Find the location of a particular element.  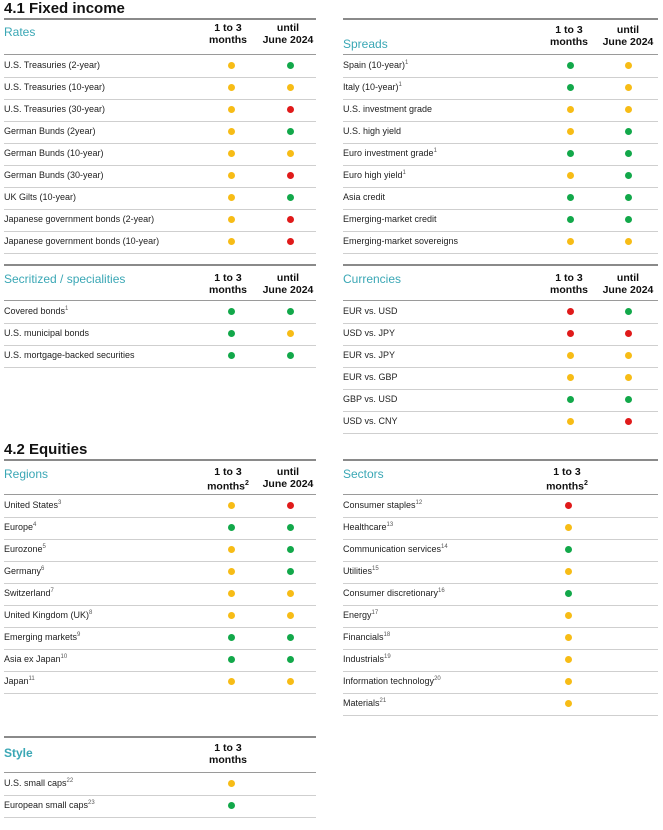

row-label-text: GBP vs. USD is located at coordinates (370, 399).